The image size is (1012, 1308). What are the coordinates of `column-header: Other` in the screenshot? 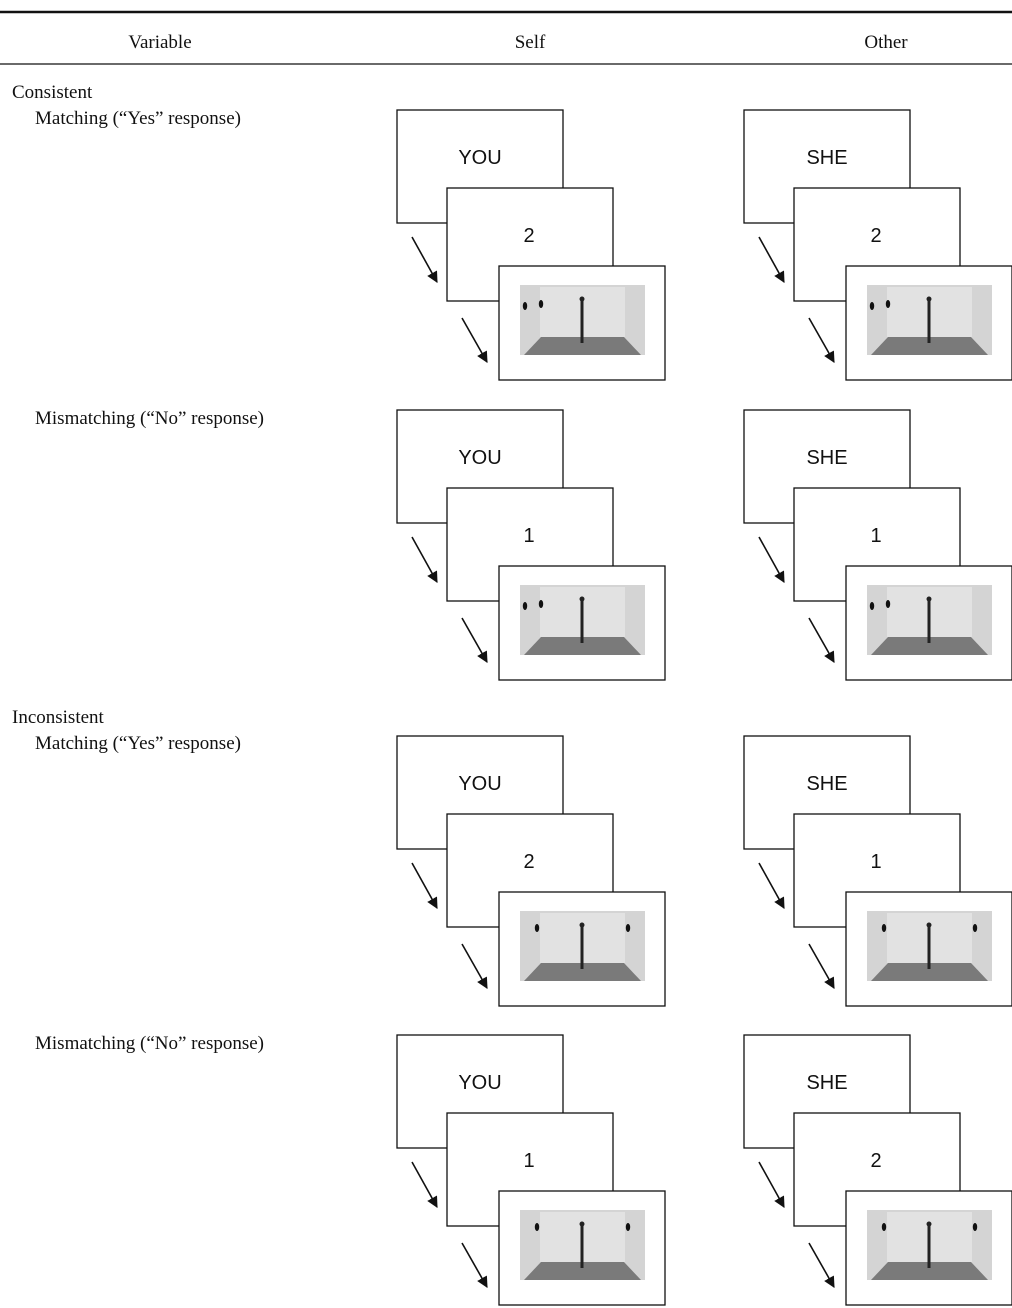 It's located at (886, 42).